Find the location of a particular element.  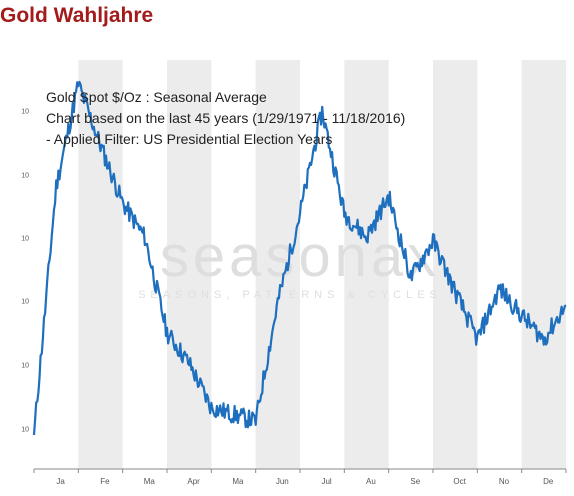

watermark-tagline: SEASONS, PATTERNS & CYCLES is located at coordinates (290, 295).